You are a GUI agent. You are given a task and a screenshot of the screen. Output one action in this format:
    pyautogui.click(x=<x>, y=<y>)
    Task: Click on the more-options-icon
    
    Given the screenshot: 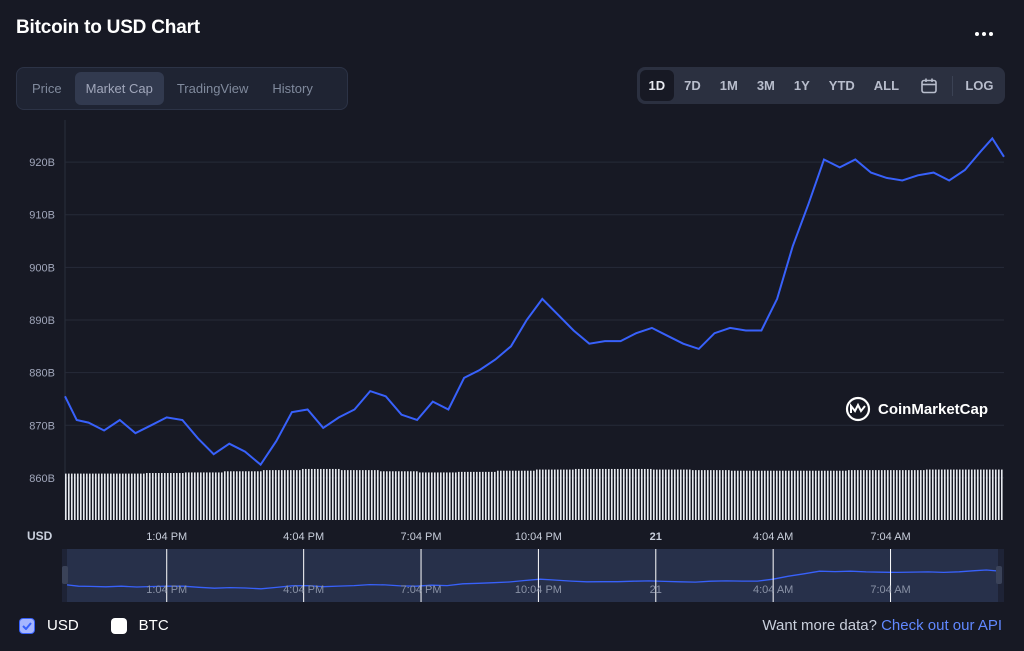 What is the action you would take?
    pyautogui.click(x=984, y=34)
    